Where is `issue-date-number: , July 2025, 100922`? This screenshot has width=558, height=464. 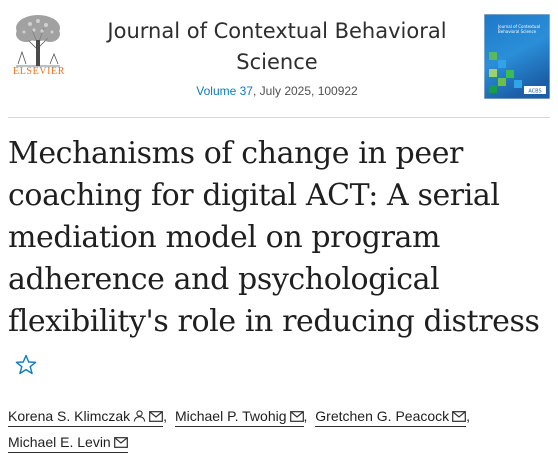 issue-date-number: , July 2025, 100922 is located at coordinates (305, 91).